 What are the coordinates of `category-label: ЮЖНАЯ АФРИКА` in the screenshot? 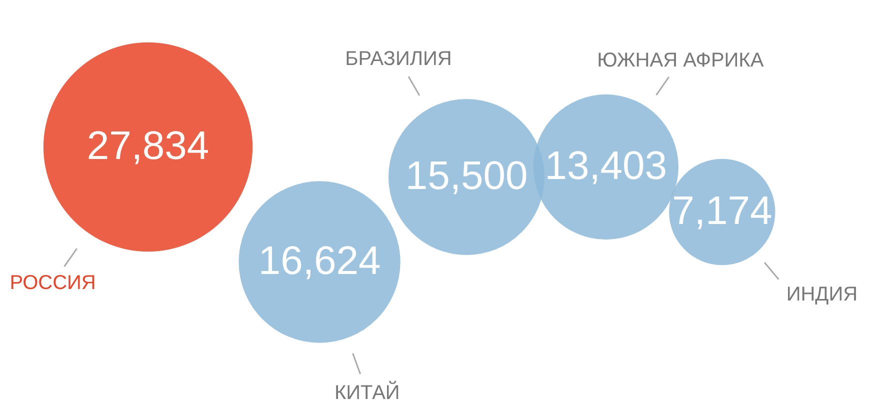 It's located at (680, 61).